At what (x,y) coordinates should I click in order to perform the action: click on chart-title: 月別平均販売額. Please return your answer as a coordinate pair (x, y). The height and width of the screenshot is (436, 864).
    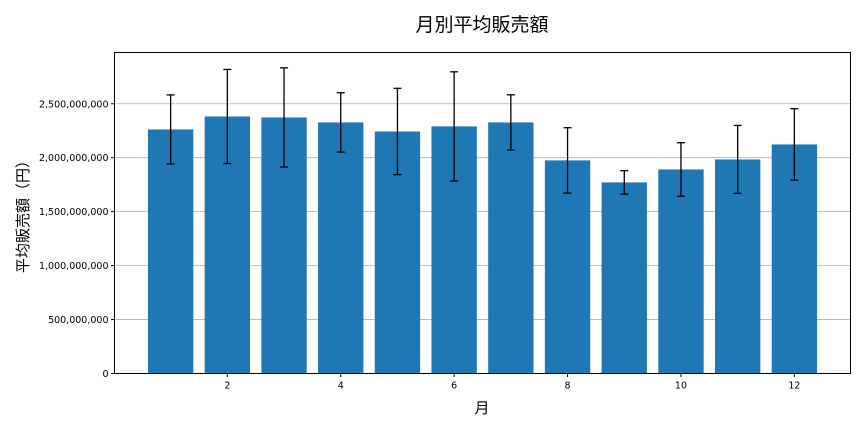
    Looking at the image, I should click on (481, 25).